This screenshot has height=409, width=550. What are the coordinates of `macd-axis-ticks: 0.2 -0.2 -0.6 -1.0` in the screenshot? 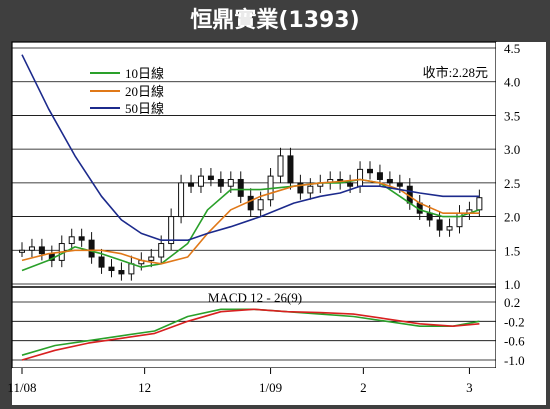 It's located at (514, 331).